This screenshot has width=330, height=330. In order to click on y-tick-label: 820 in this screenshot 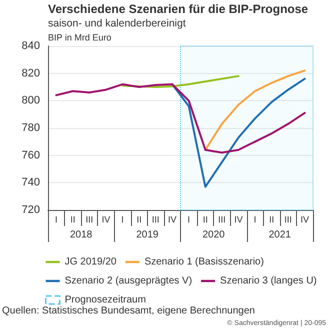, I will do `click(31, 73)`.